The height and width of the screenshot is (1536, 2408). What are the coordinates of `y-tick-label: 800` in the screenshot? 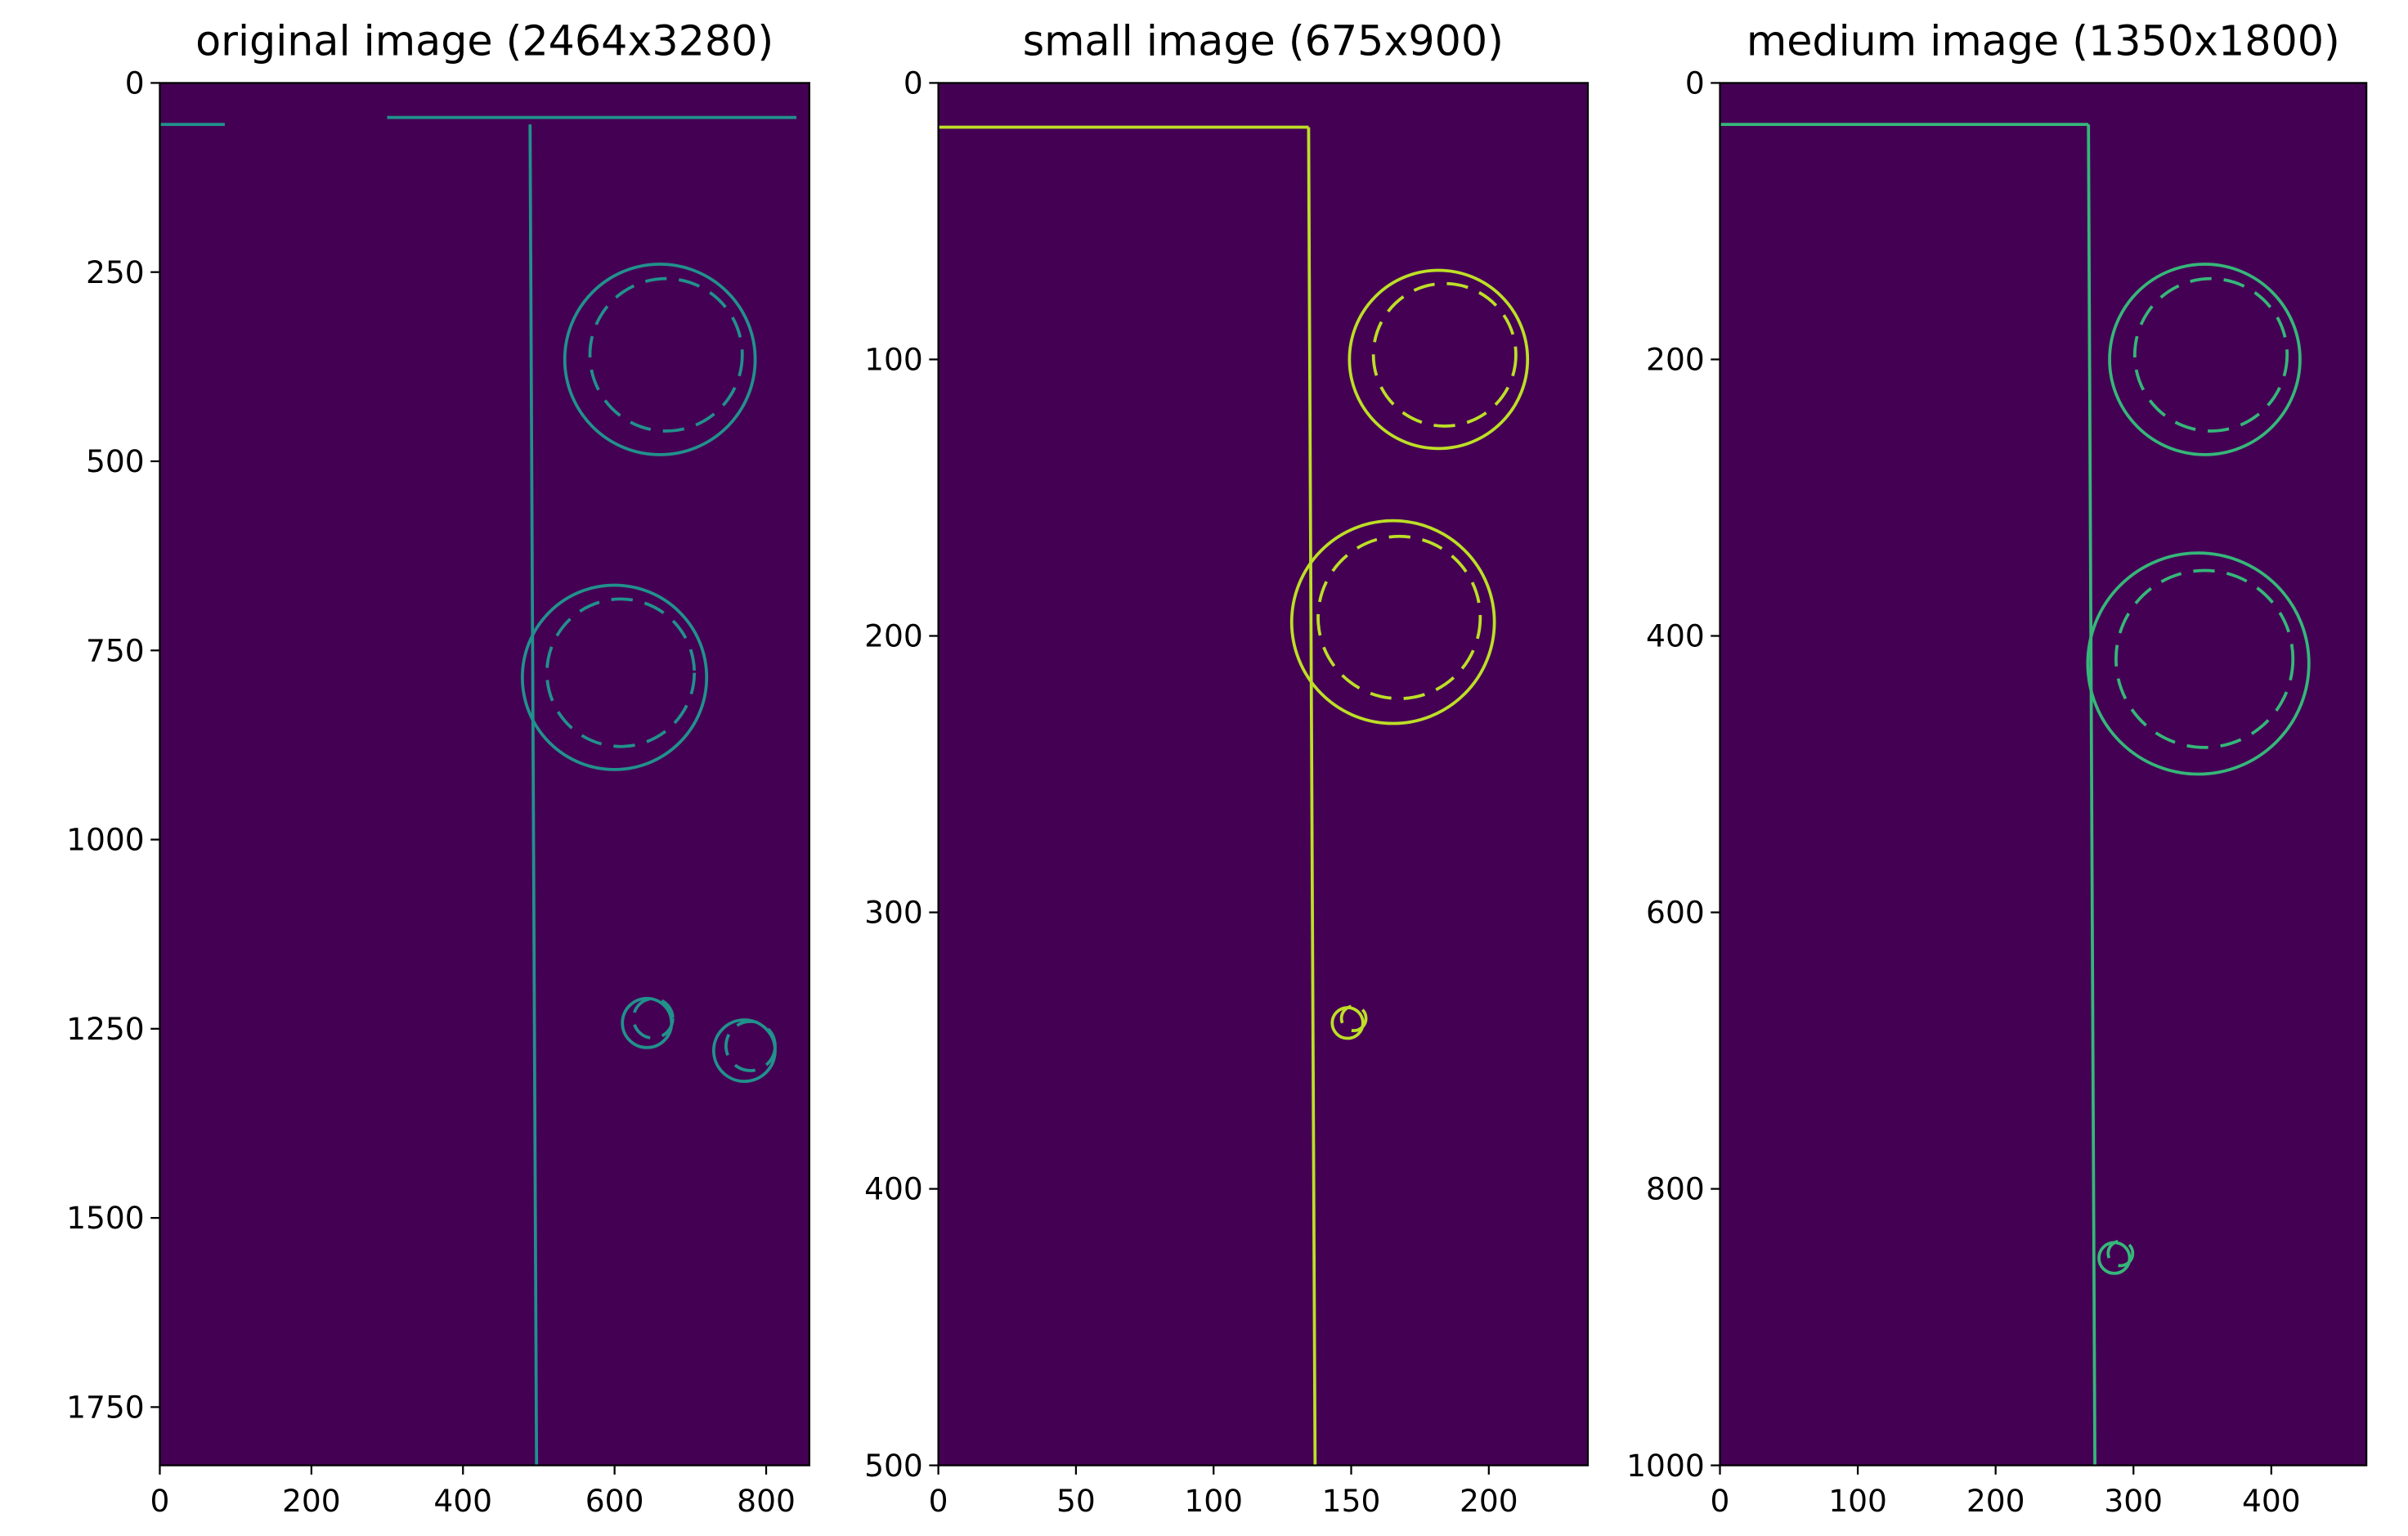 It's located at (1675, 1189).